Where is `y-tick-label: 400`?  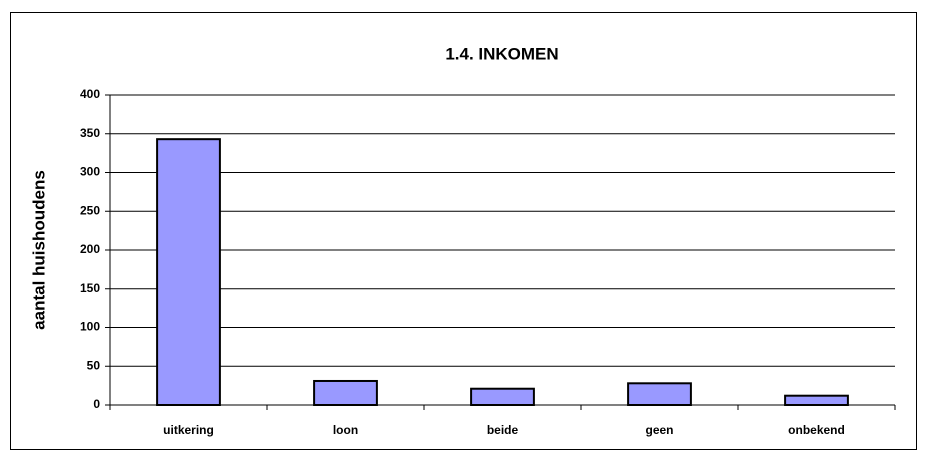
y-tick-label: 400 is located at coordinates (90, 94).